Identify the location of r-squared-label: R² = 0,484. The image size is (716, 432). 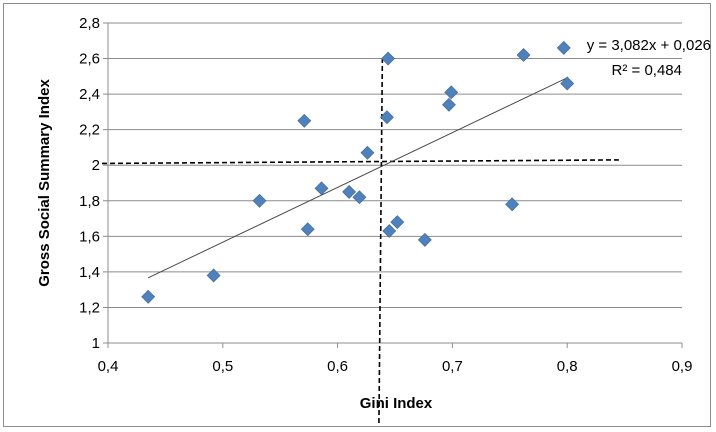
(647, 70).